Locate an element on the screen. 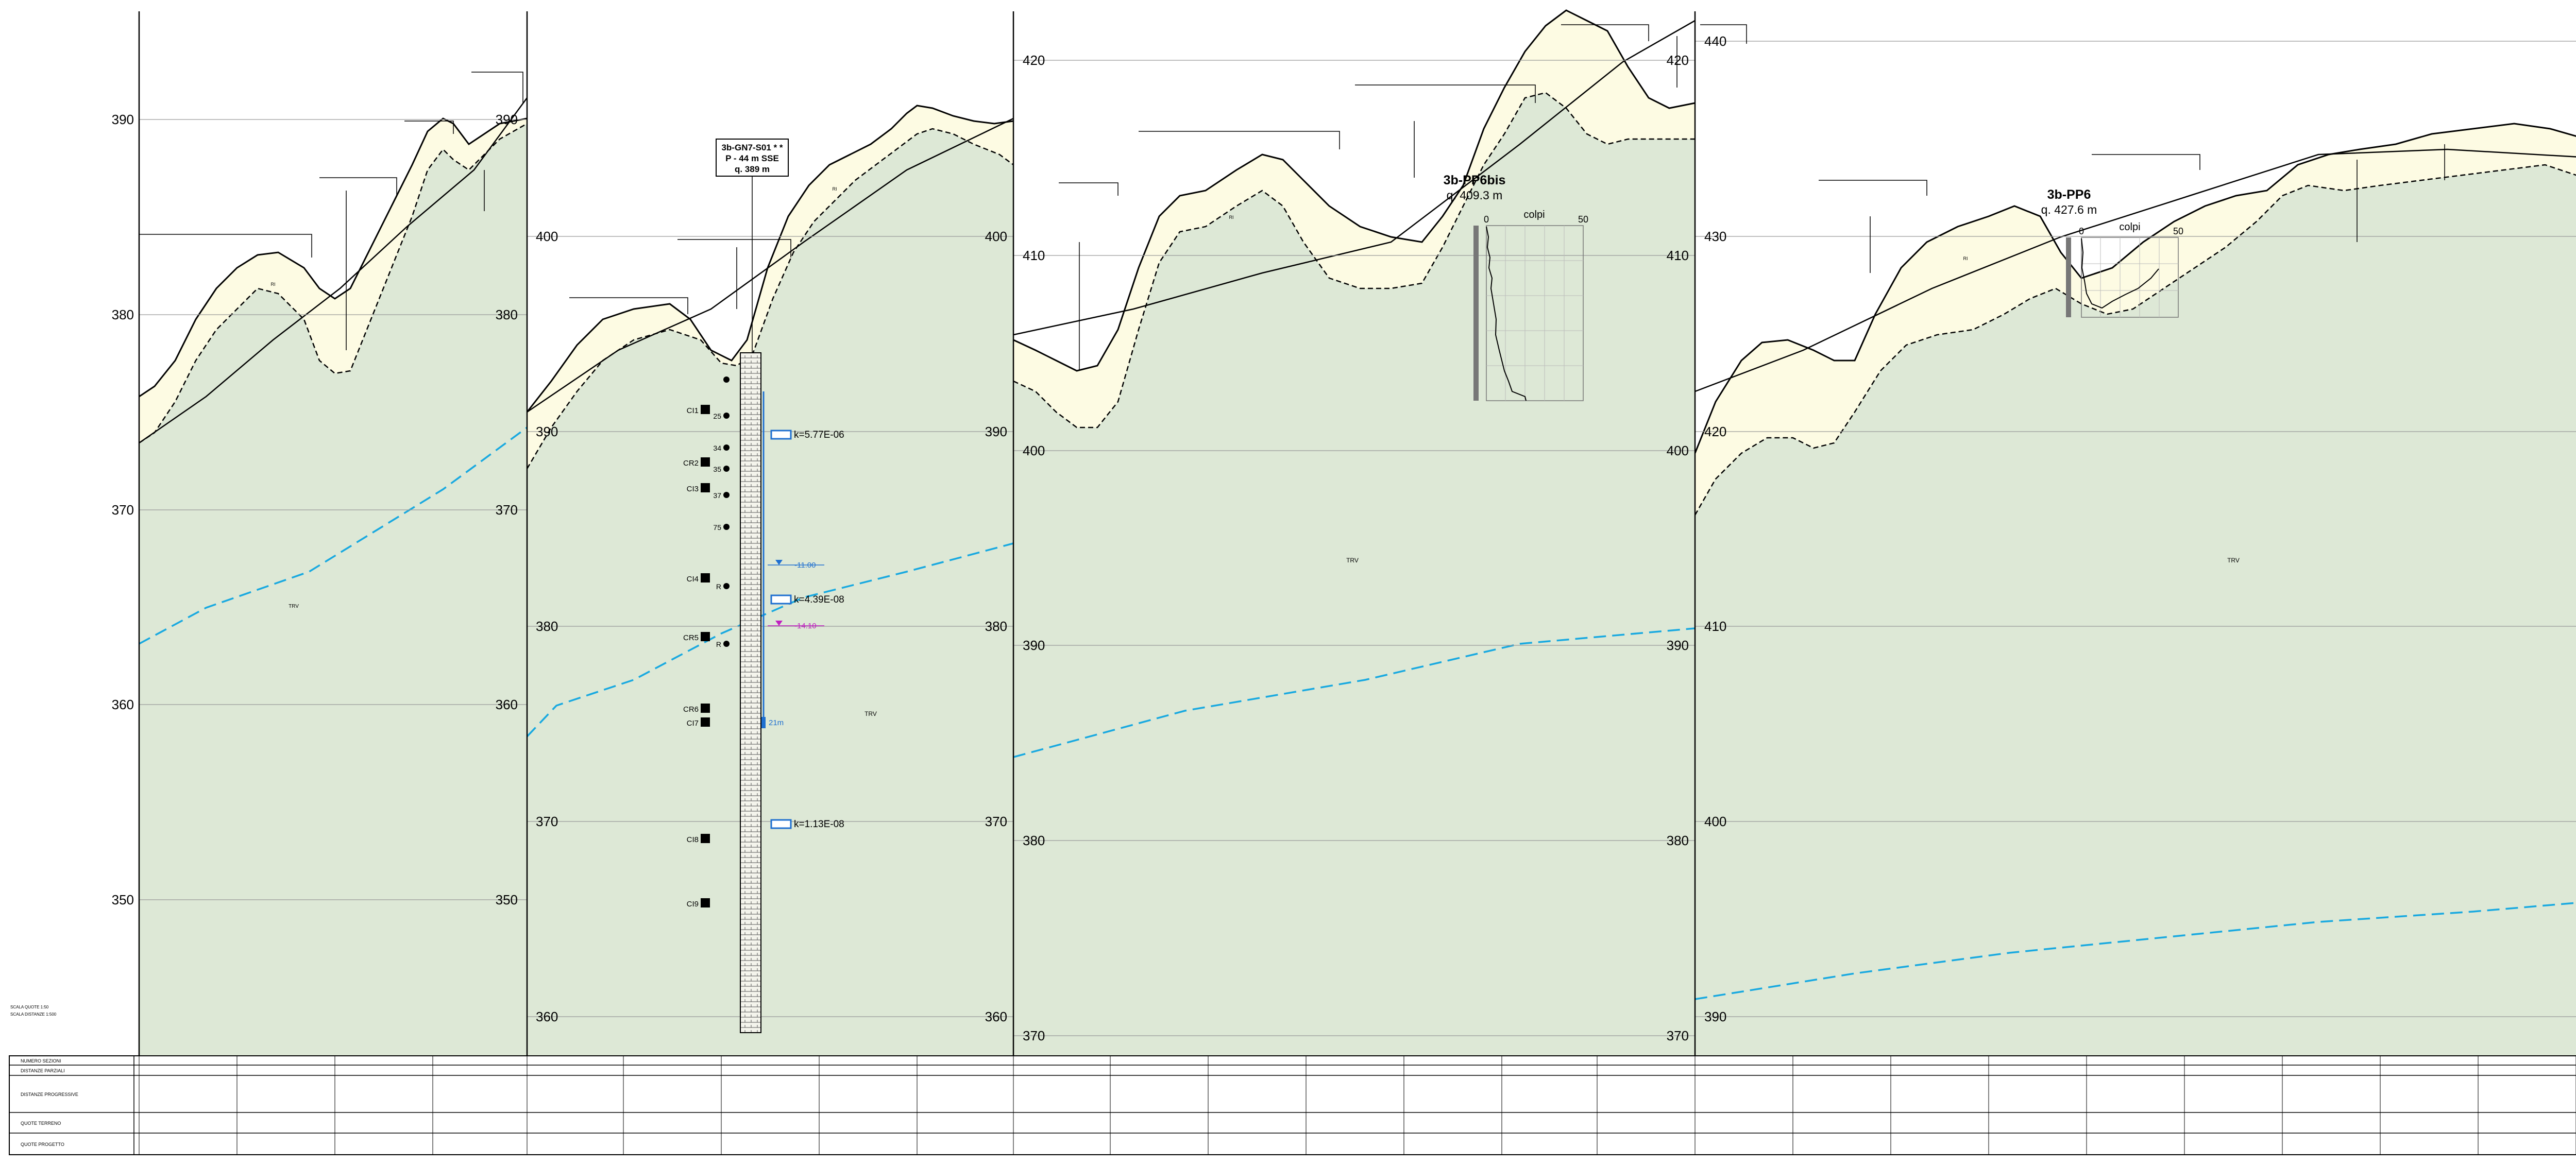  panel-3-tick-right-4: 380 is located at coordinates (1678, 841).